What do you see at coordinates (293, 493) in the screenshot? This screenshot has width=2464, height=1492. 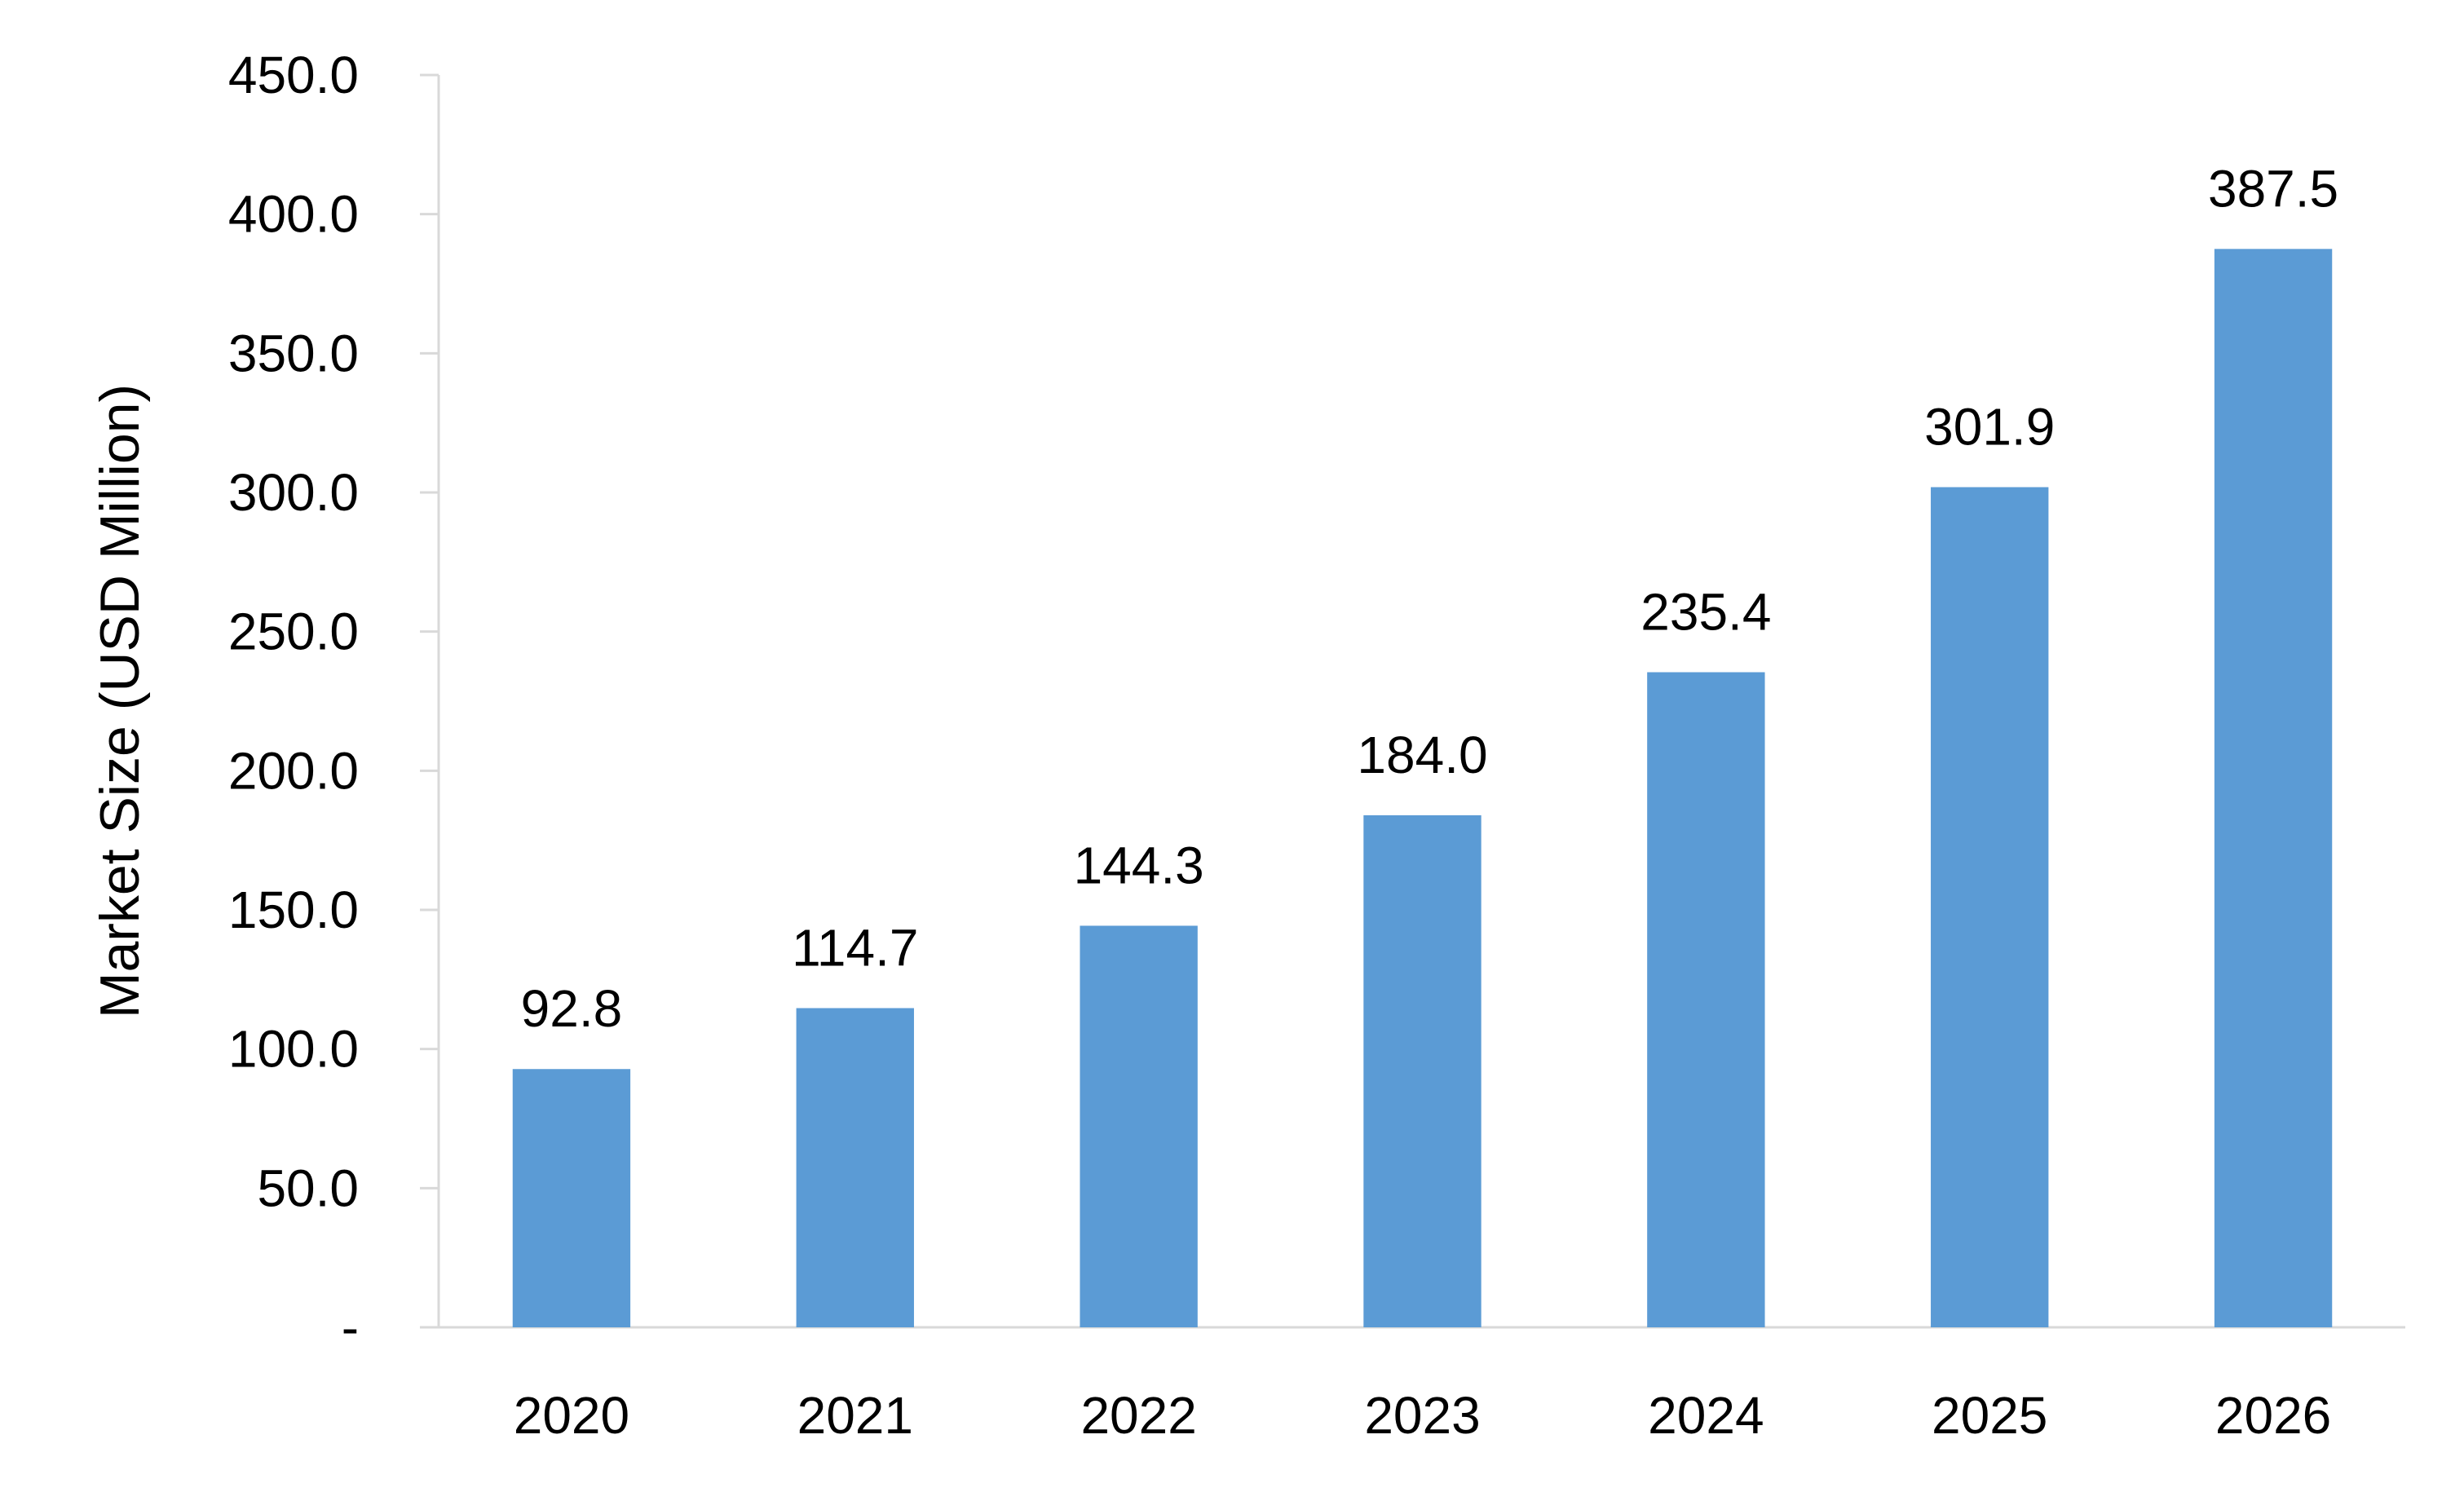 I see `y-tick-label: 300.0` at bounding box center [293, 493].